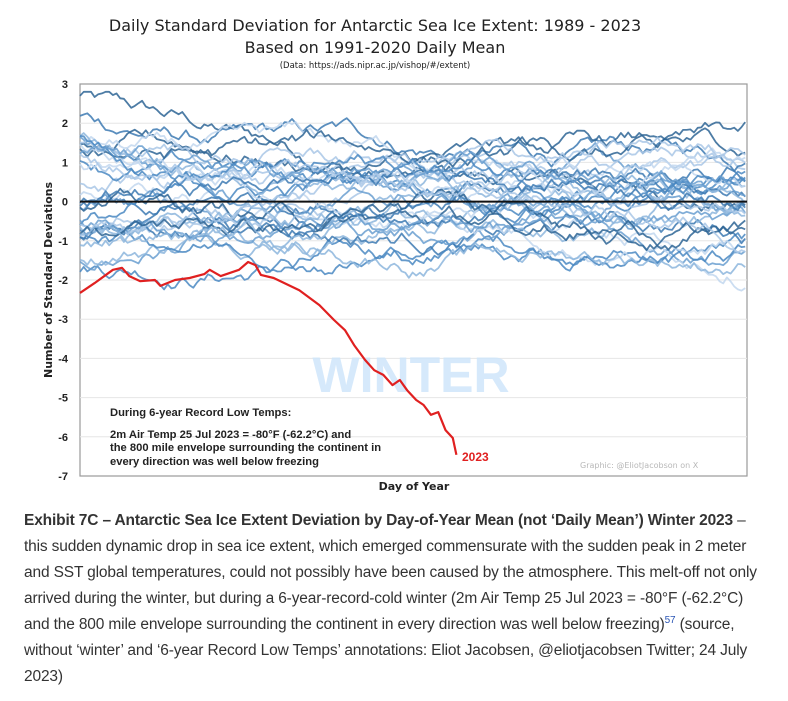 The width and height of the screenshot is (788, 701). I want to click on y-tick-label: -3, so click(63, 320).